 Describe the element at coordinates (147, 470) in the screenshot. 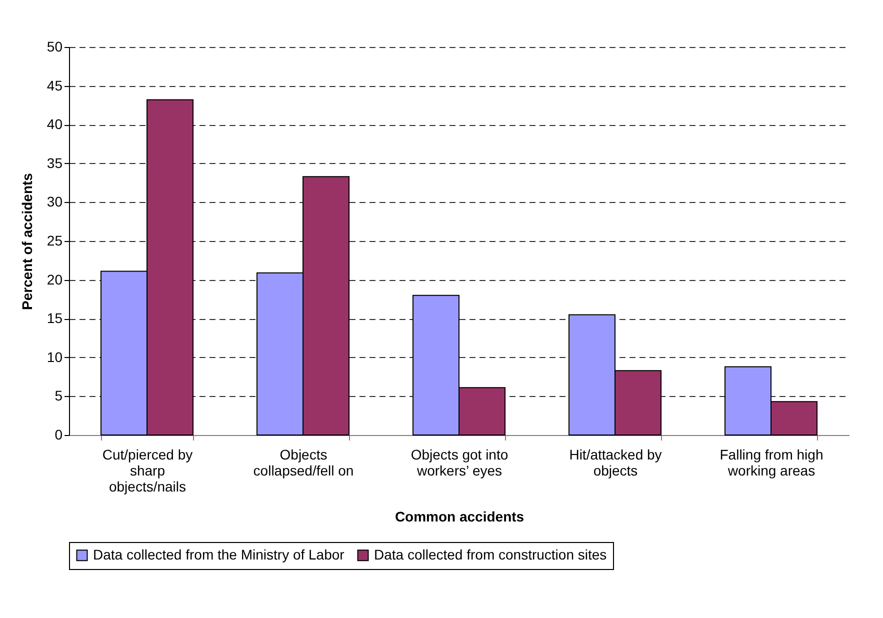

I see `x-tick-label: Cut/pierced by sharp objects/nails` at that location.